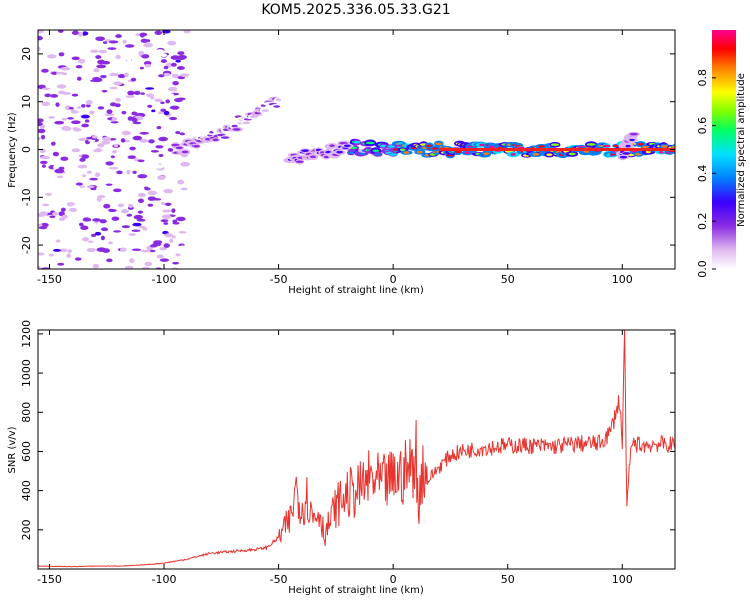  What do you see at coordinates (508, 579) in the screenshot?
I see `bot-x-tick-label: 50` at bounding box center [508, 579].